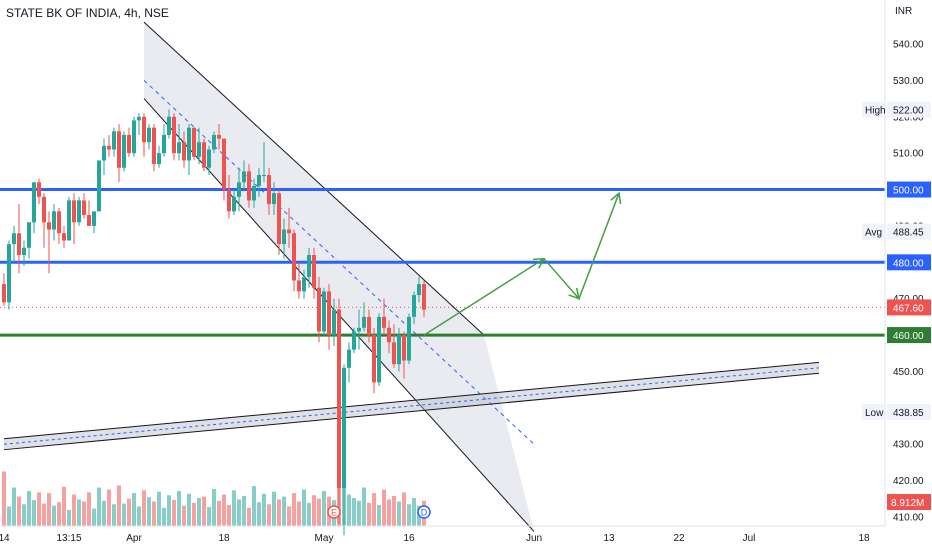 Image resolution: width=932 pixels, height=550 pixels. What do you see at coordinates (87, 13) in the screenshot?
I see `chart-title: STATE BK OF INDIA, 4h, NSE` at bounding box center [87, 13].